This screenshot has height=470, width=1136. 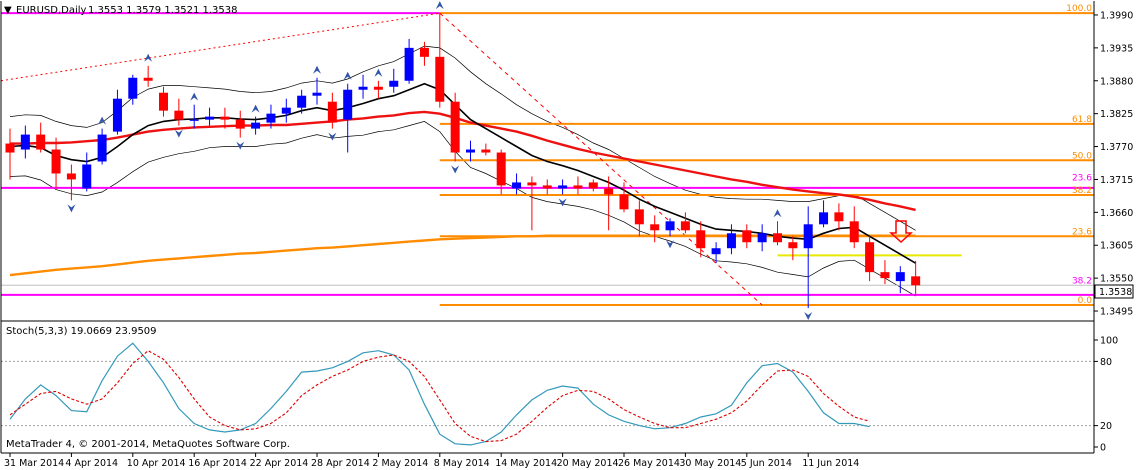 I want to click on stoch-tick-label: 80, so click(x=1106, y=362).